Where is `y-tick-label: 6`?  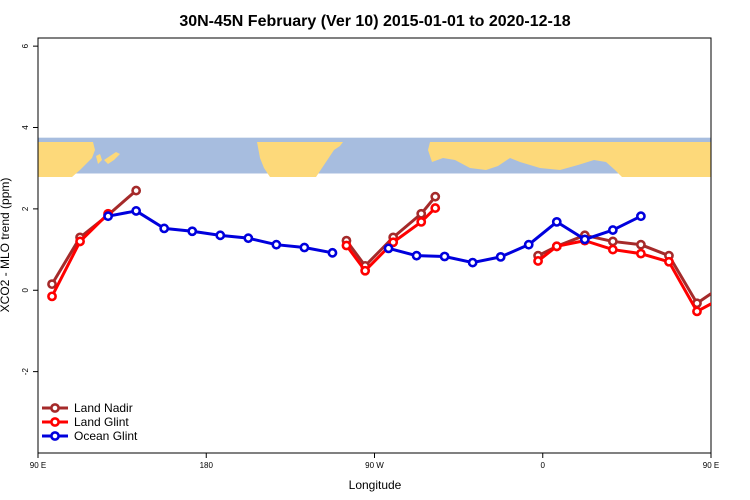 y-tick-label: 6 is located at coordinates (25, 45).